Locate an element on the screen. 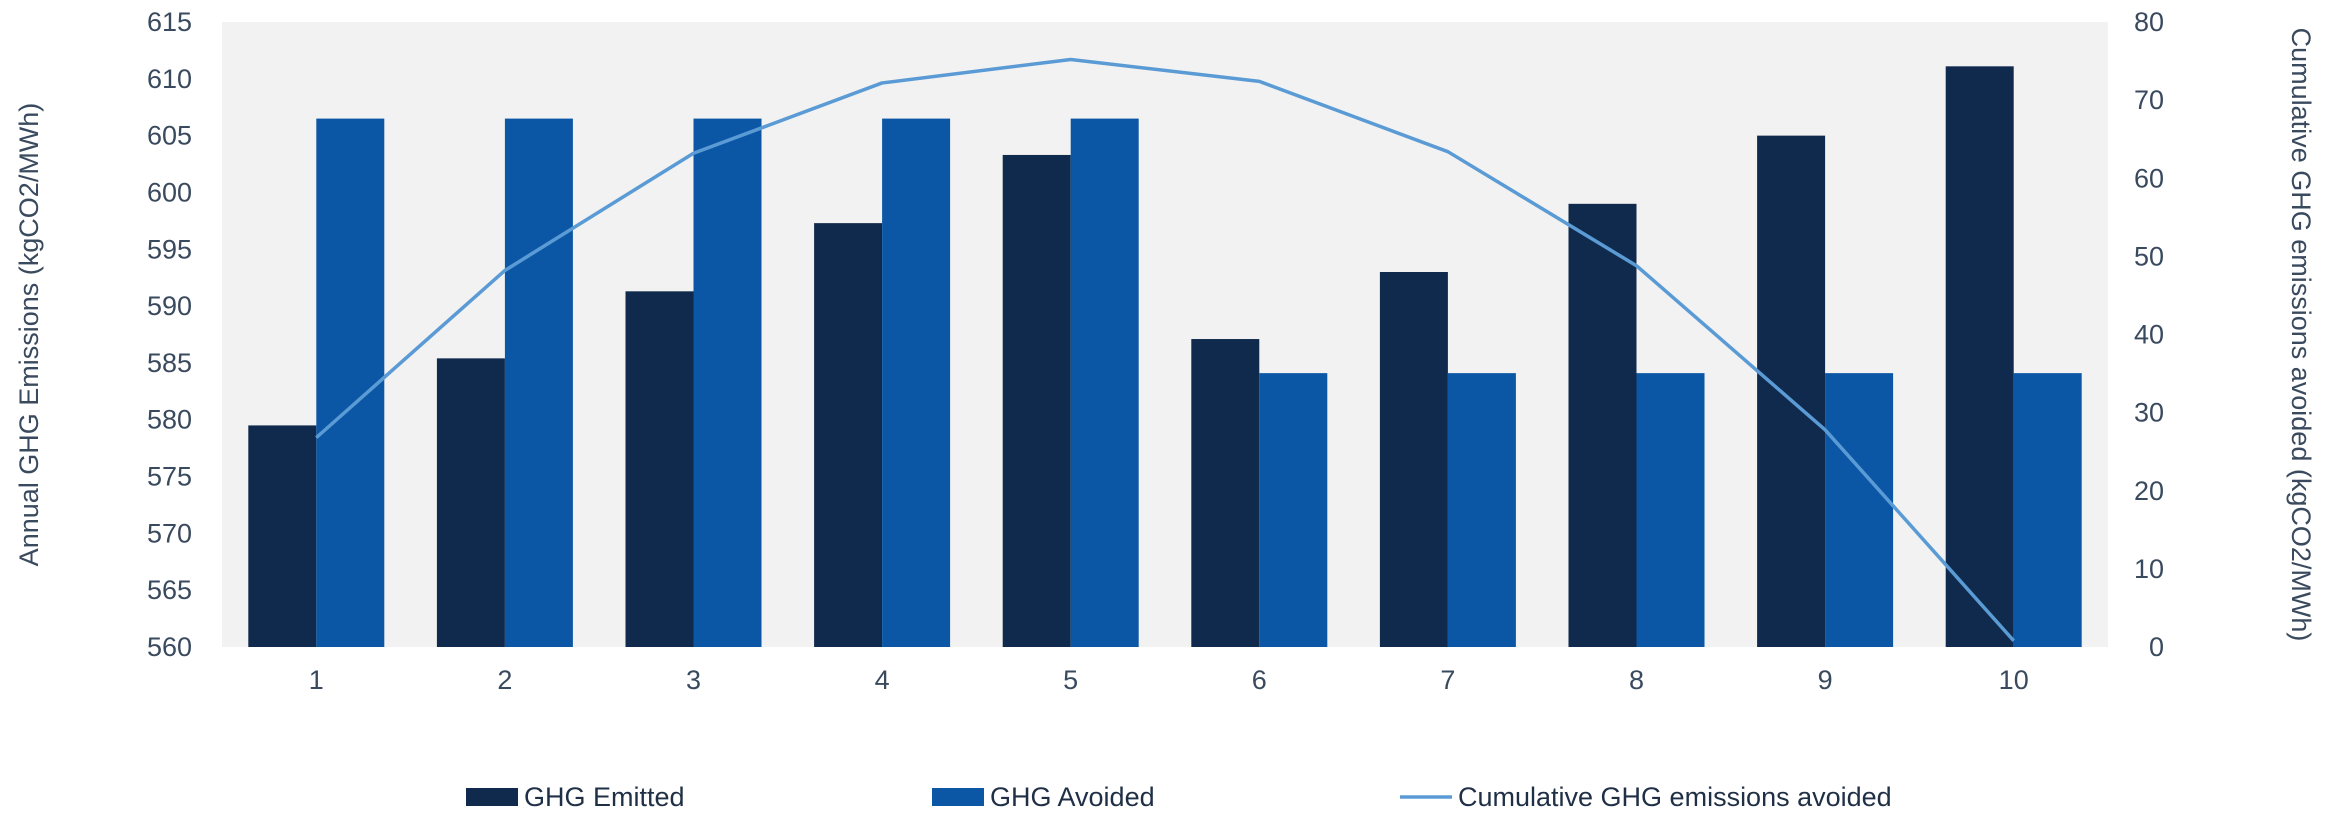  left-tick-label: 590 is located at coordinates (169, 306).